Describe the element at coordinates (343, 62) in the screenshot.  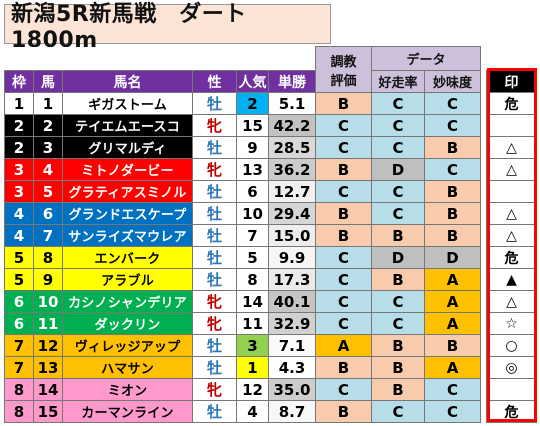
I see `header-training-line1: 調教` at that location.